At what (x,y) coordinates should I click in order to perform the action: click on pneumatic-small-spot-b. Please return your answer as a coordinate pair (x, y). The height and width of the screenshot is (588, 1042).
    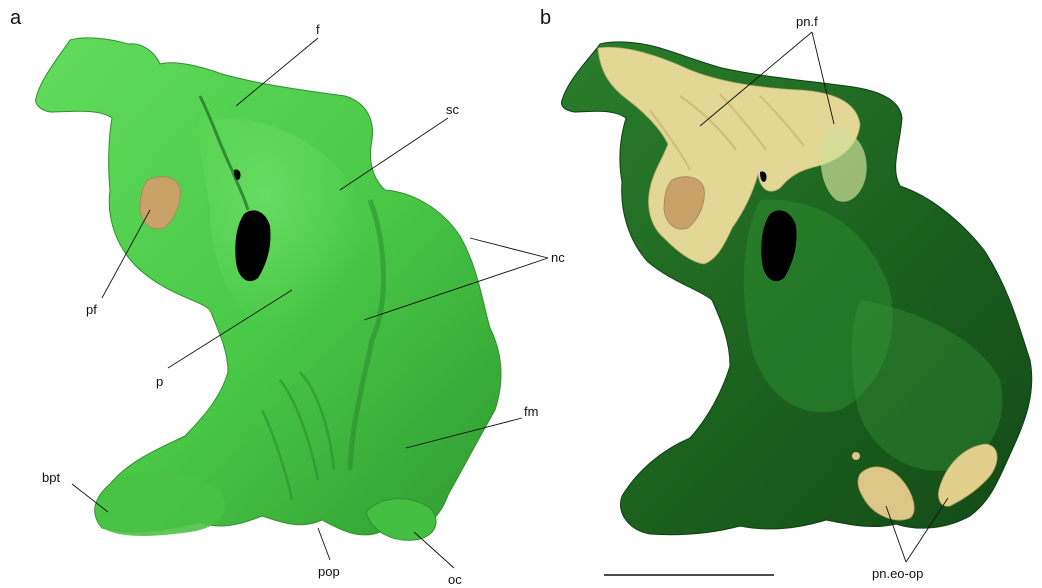
    Looking at the image, I should click on (856, 456).